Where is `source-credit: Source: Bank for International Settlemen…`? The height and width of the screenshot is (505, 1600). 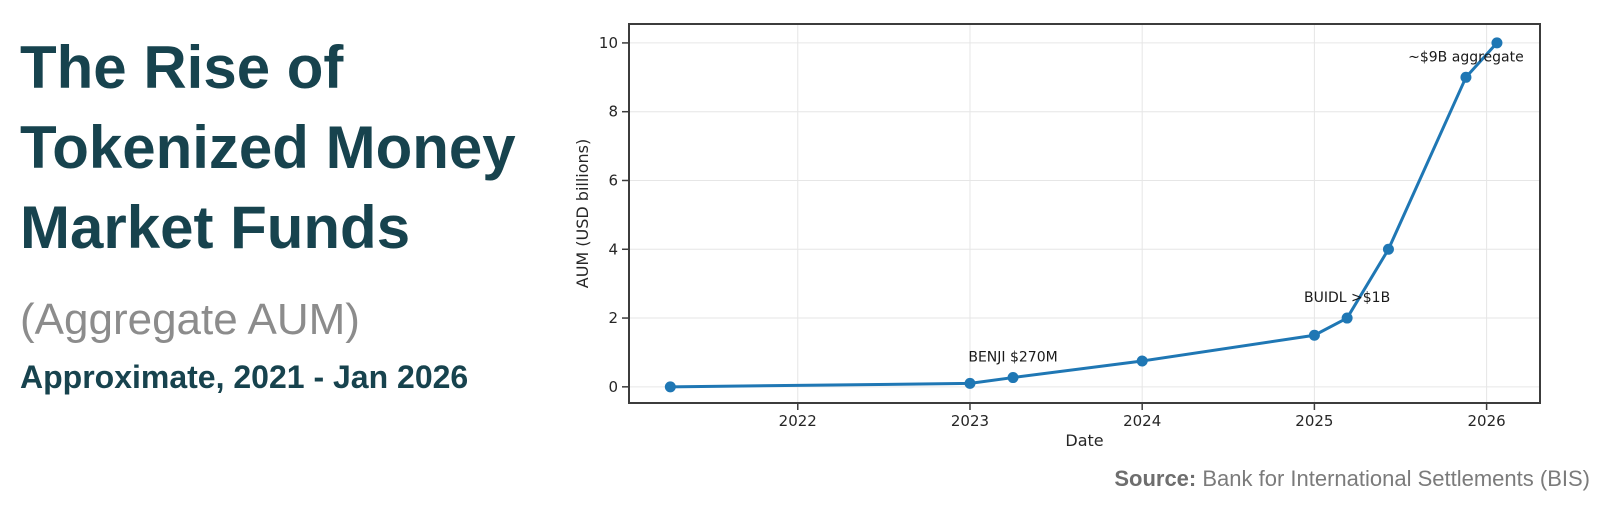
source-credit: Source: Bank for International Settlemen… is located at coordinates (1352, 479).